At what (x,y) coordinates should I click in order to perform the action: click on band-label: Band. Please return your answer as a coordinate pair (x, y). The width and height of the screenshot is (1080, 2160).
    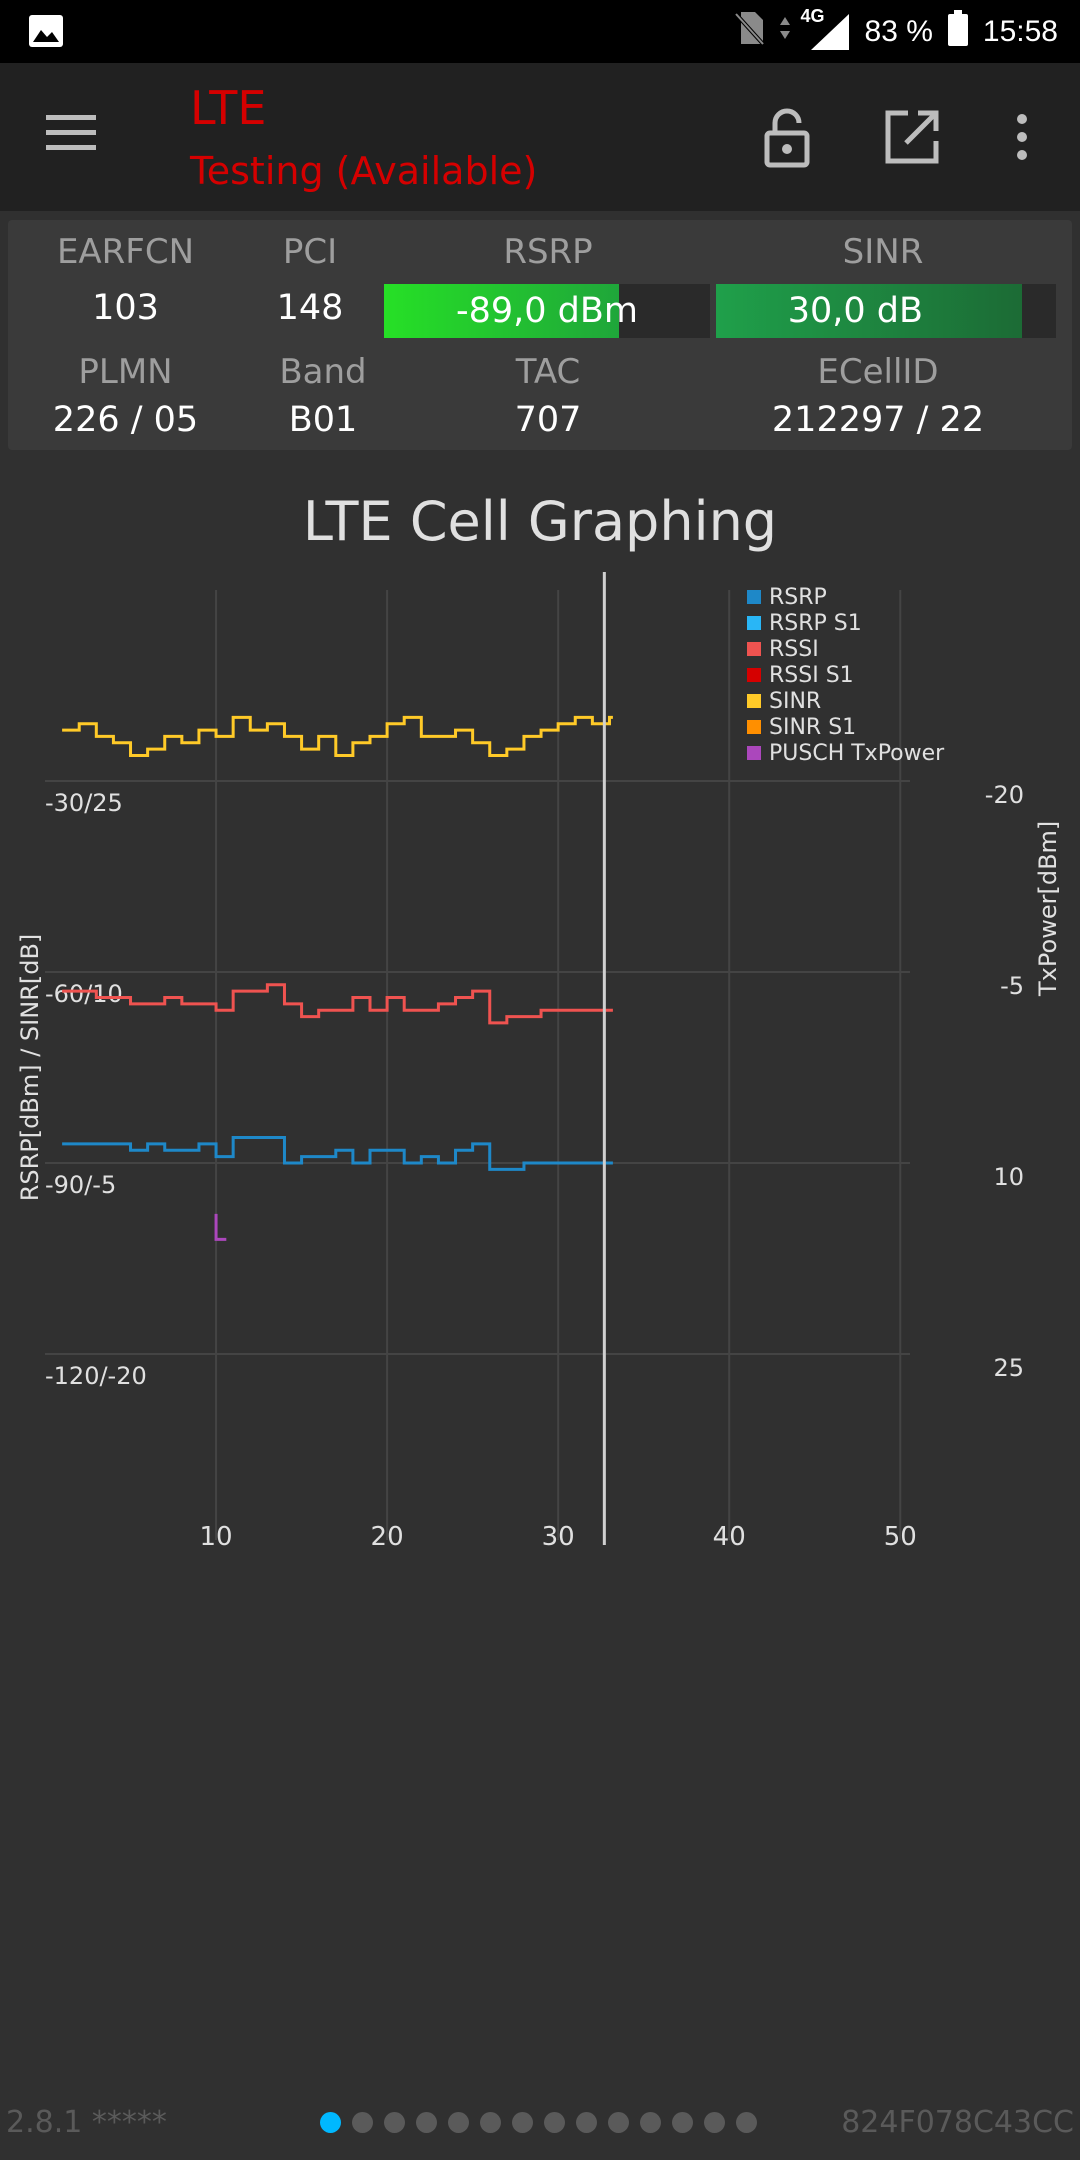
    Looking at the image, I should click on (323, 372).